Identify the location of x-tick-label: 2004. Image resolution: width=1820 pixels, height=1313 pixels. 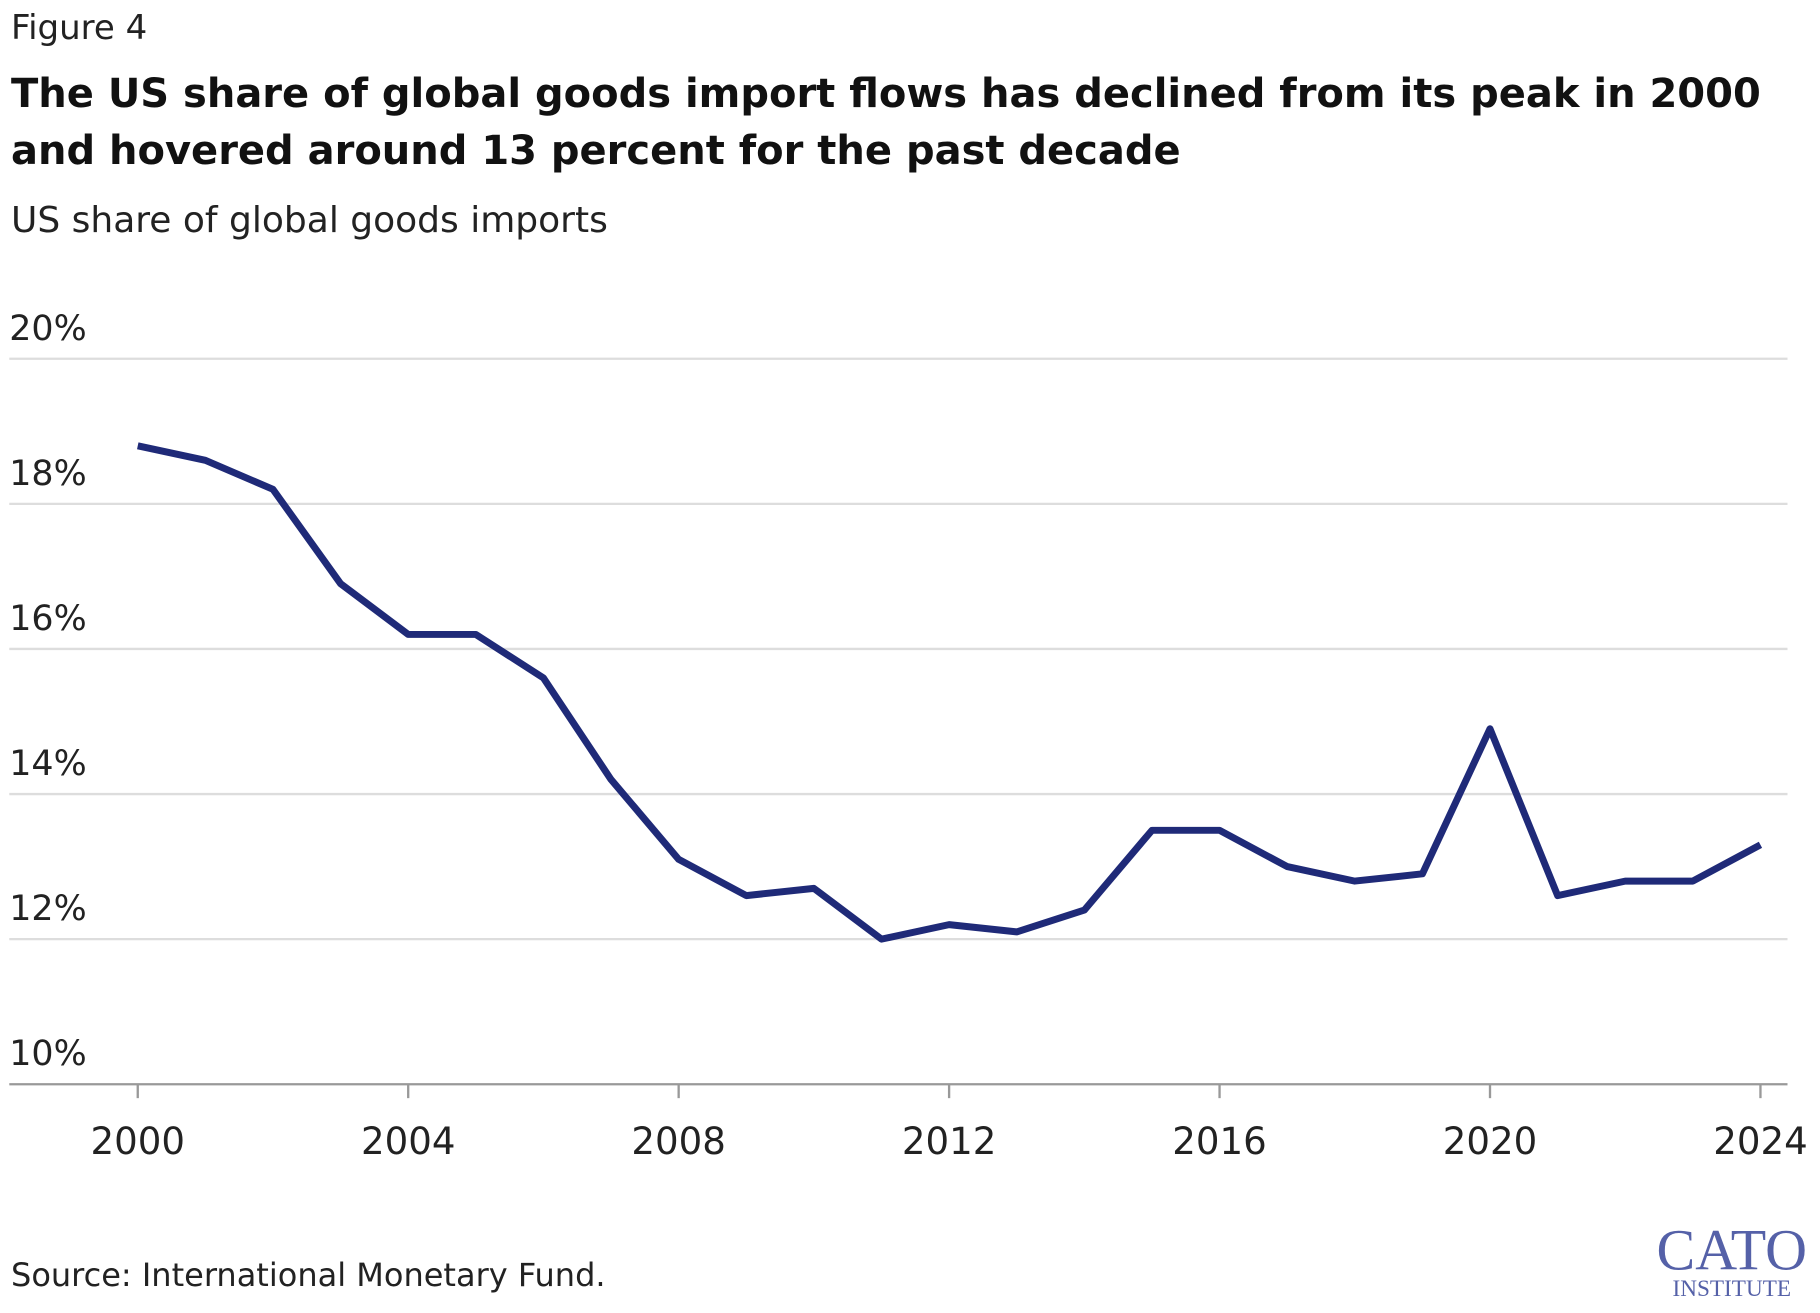
(408, 1141).